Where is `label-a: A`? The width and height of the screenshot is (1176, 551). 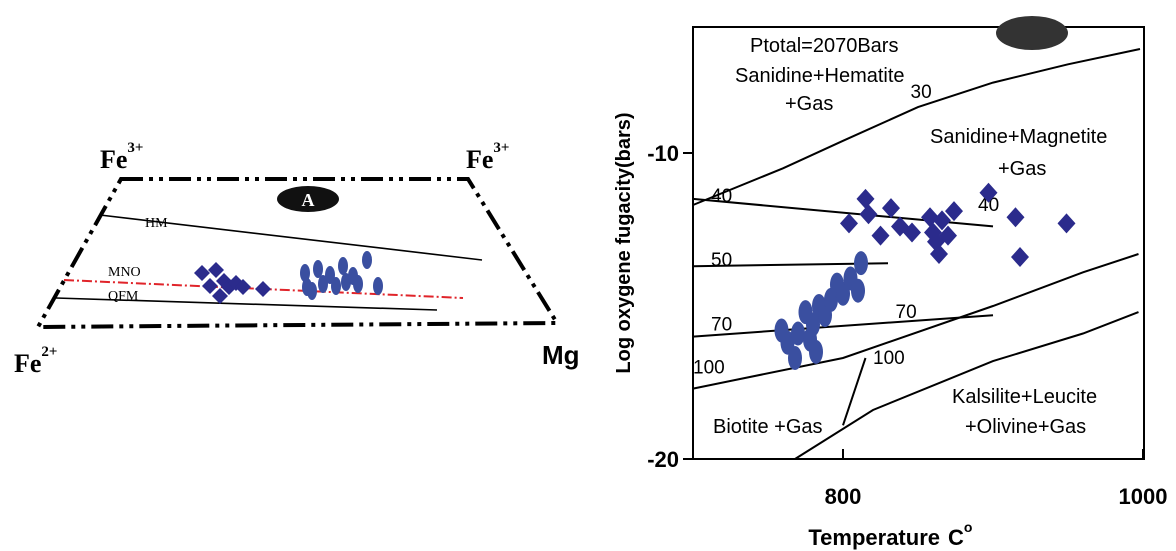 label-a: A is located at coordinates (308, 200).